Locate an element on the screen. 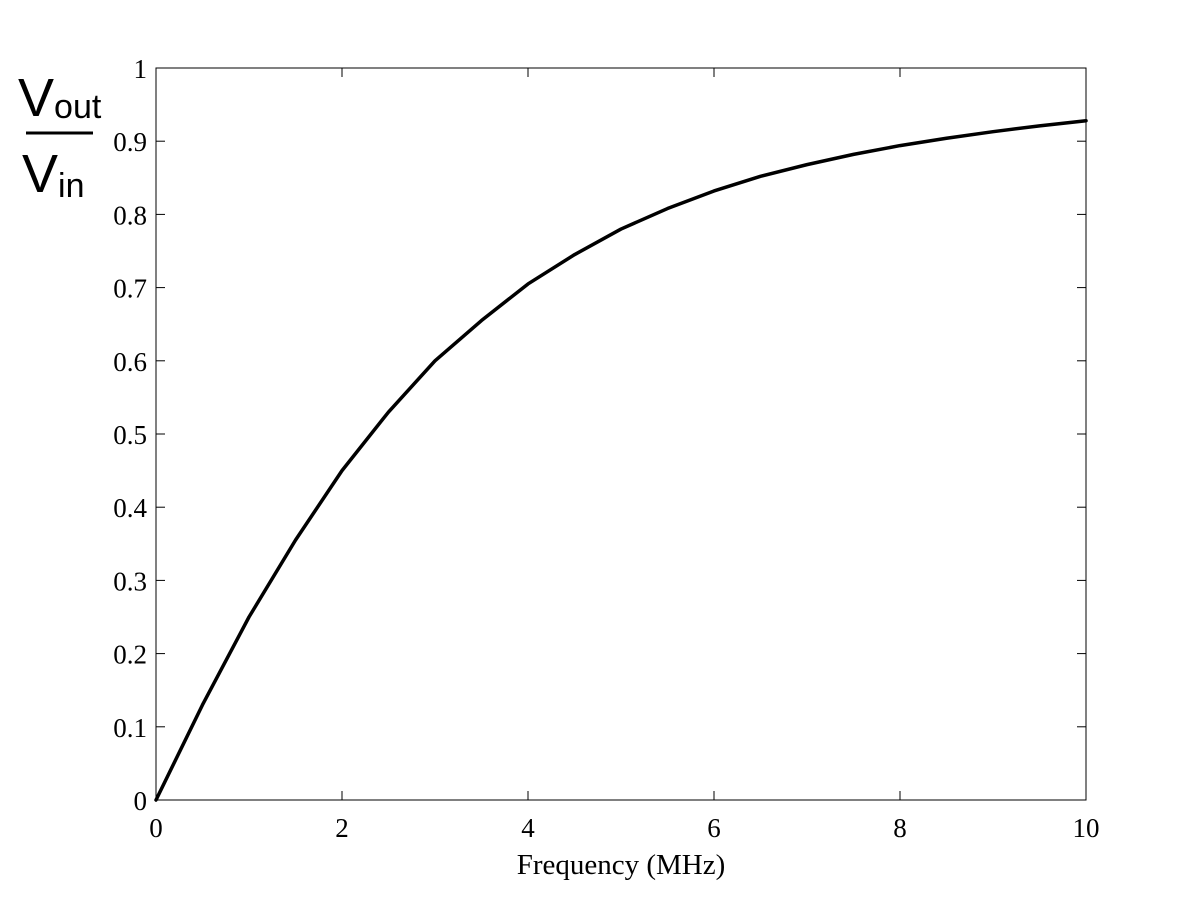 Image resolution: width=1200 pixels, height=900 pixels. y-axis-label: Vout Vin is located at coordinates (60, 136).